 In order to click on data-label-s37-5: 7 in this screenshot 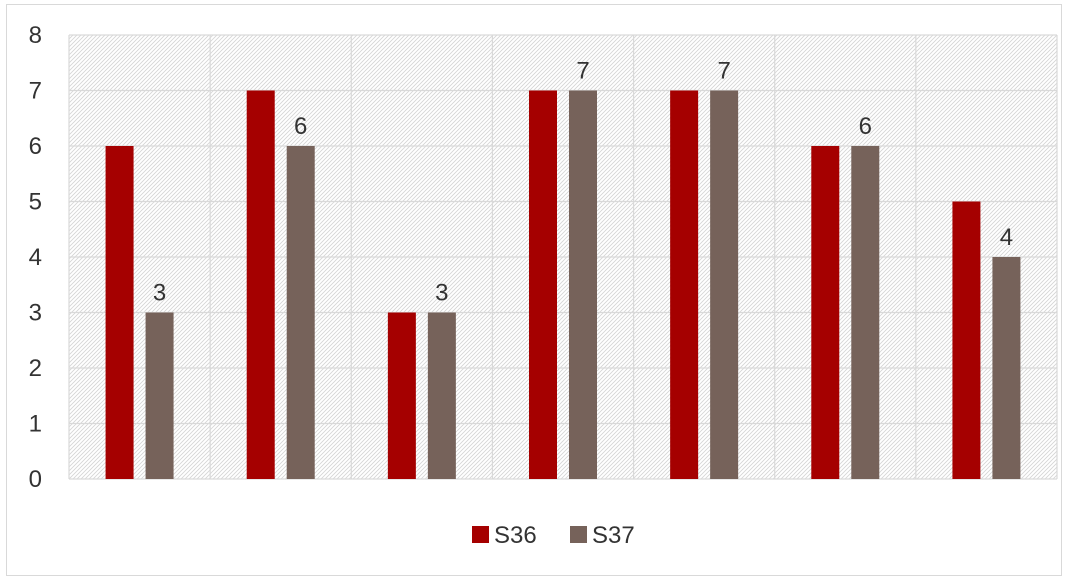, I will do `click(723, 71)`.